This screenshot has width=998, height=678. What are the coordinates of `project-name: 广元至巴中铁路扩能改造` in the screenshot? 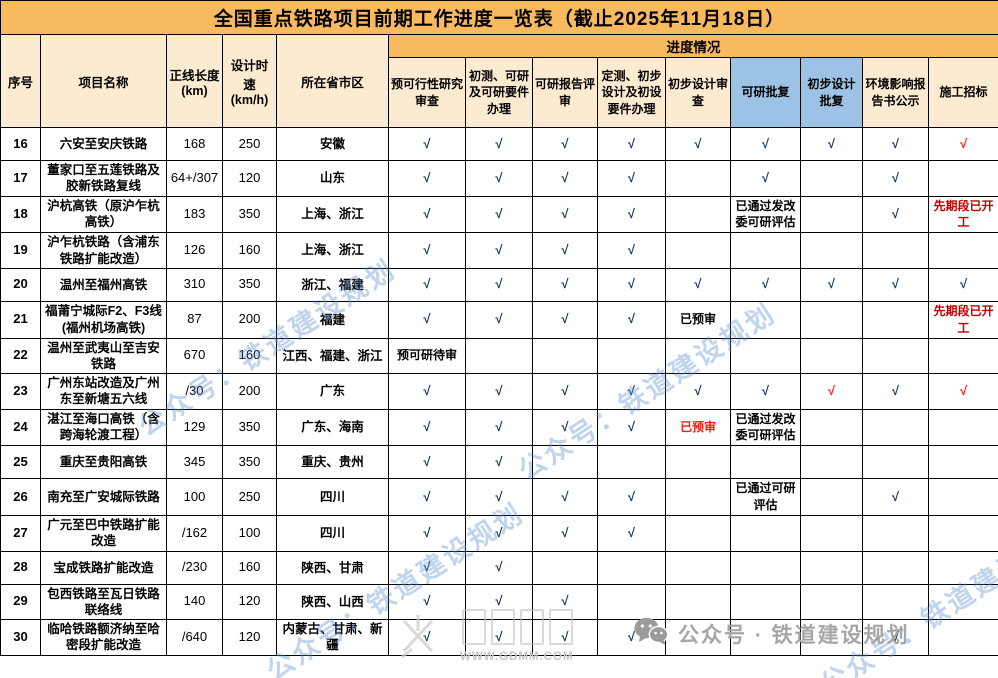 It's located at (103, 533).